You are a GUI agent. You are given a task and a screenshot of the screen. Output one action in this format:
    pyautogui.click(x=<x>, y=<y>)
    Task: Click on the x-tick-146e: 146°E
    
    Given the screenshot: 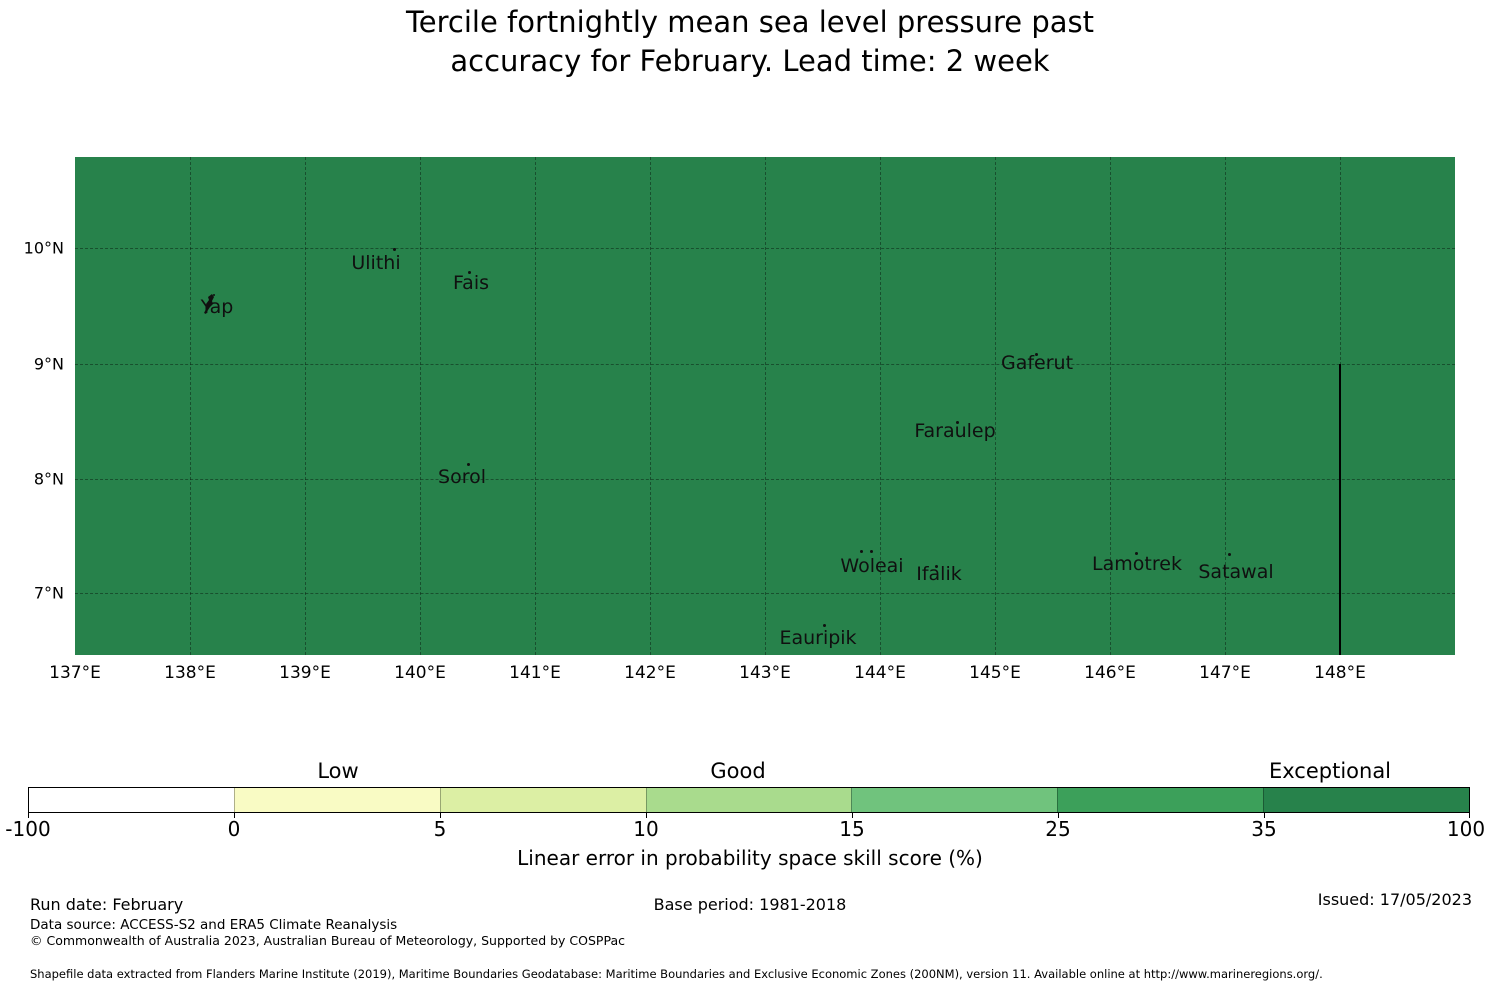 What is the action you would take?
    pyautogui.click(x=1110, y=673)
    